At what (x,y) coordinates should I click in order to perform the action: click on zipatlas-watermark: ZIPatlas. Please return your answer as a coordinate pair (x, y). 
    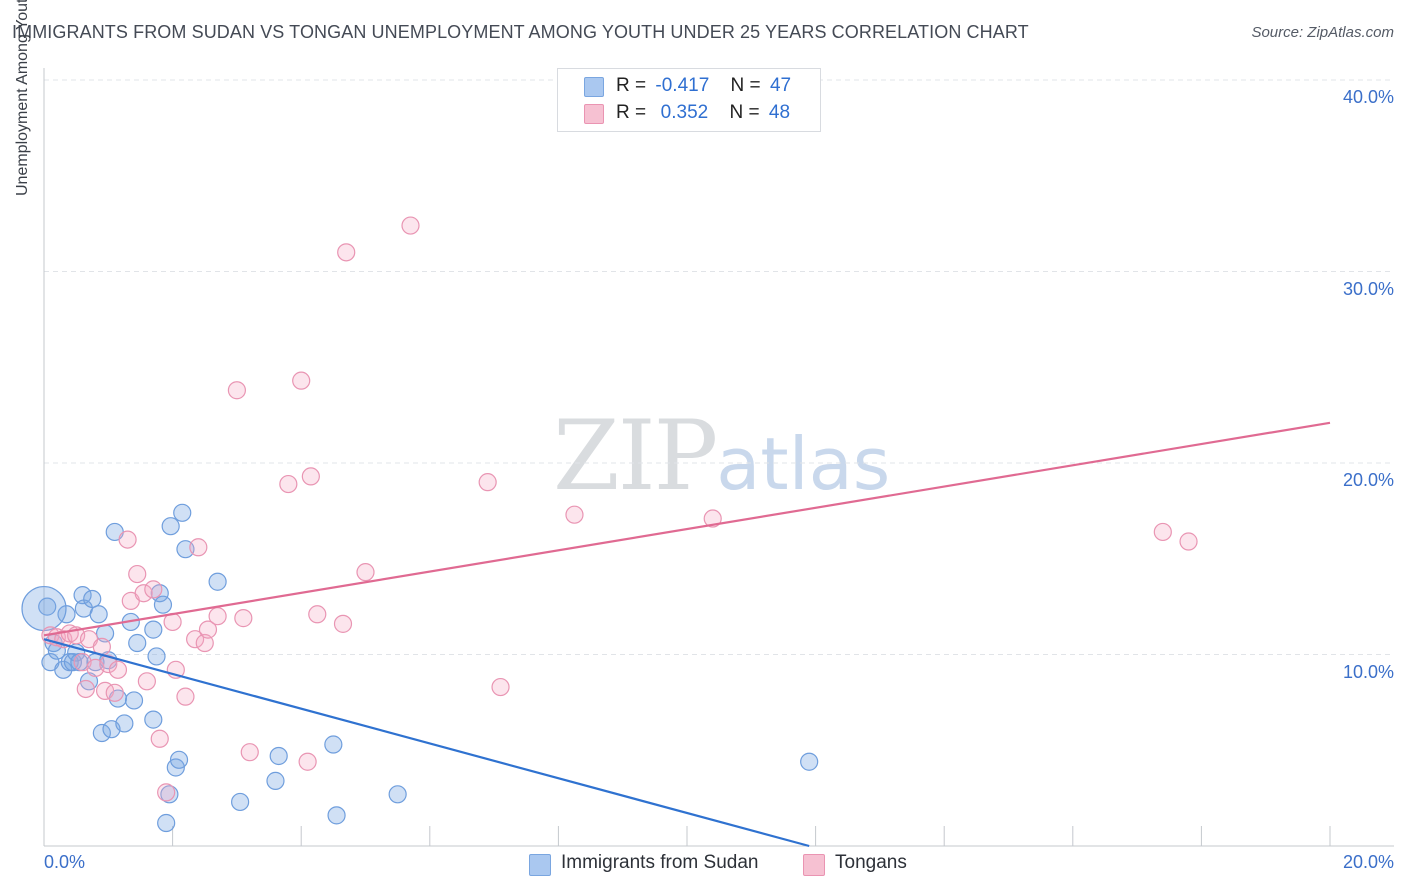
    Looking at the image, I should click on (721, 456).